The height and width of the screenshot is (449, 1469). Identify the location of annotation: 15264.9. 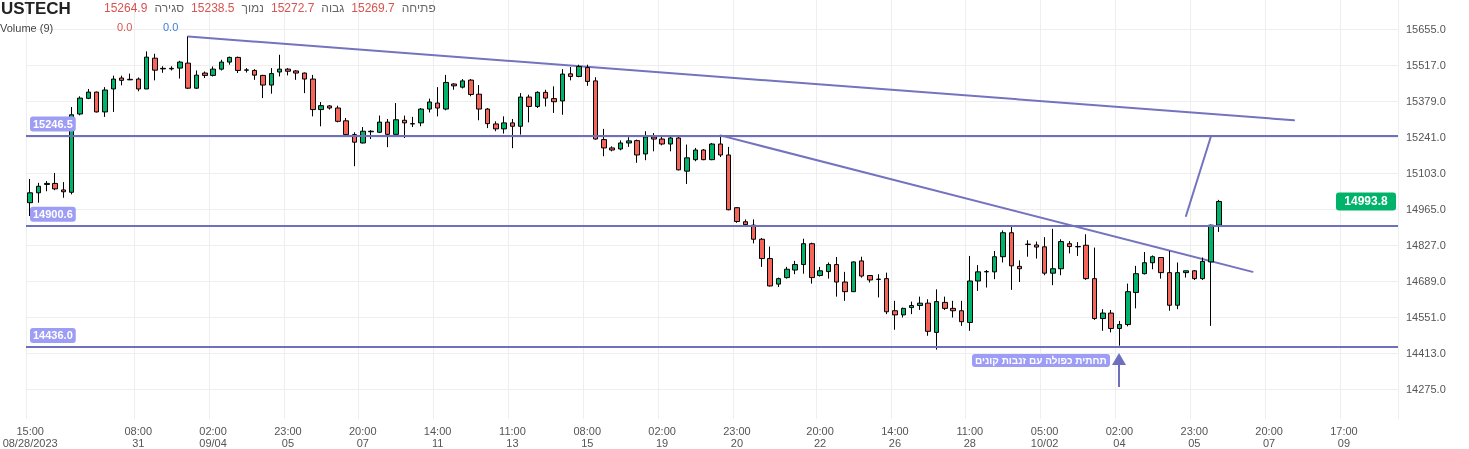
(126, 8).